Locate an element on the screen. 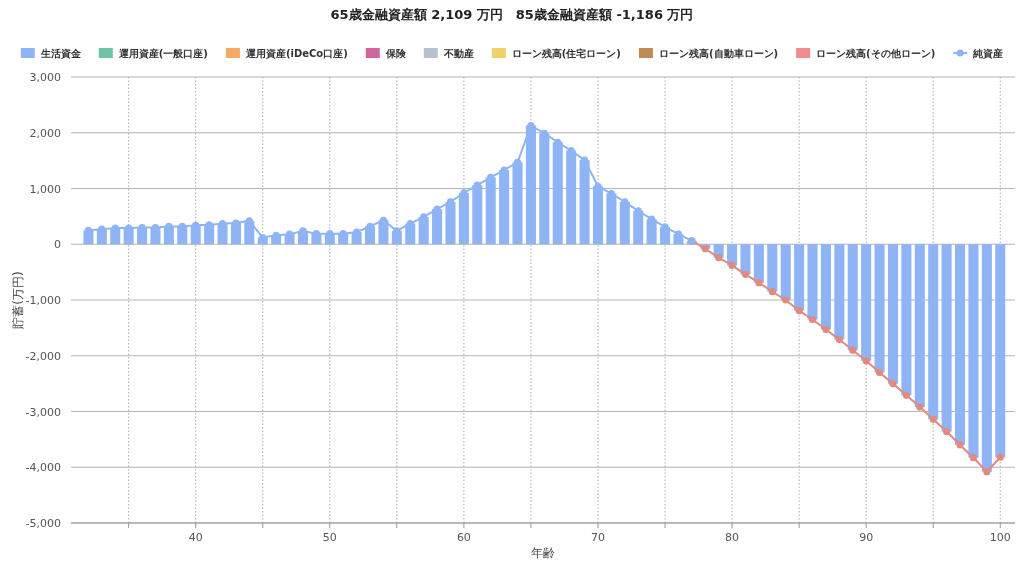 This screenshot has width=1024, height=574. x-tick-label: 70 is located at coordinates (597, 537).